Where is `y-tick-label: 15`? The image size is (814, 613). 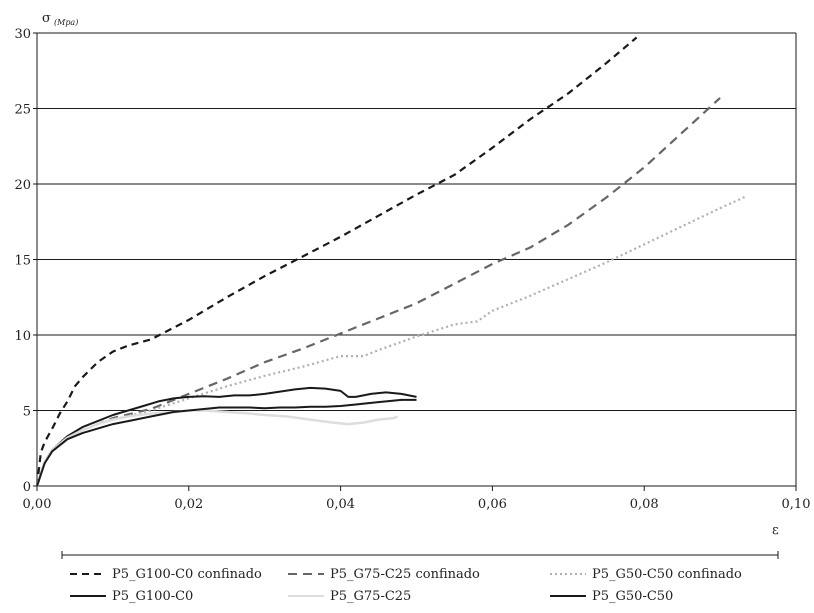
y-tick-label: 15 is located at coordinates (22, 261).